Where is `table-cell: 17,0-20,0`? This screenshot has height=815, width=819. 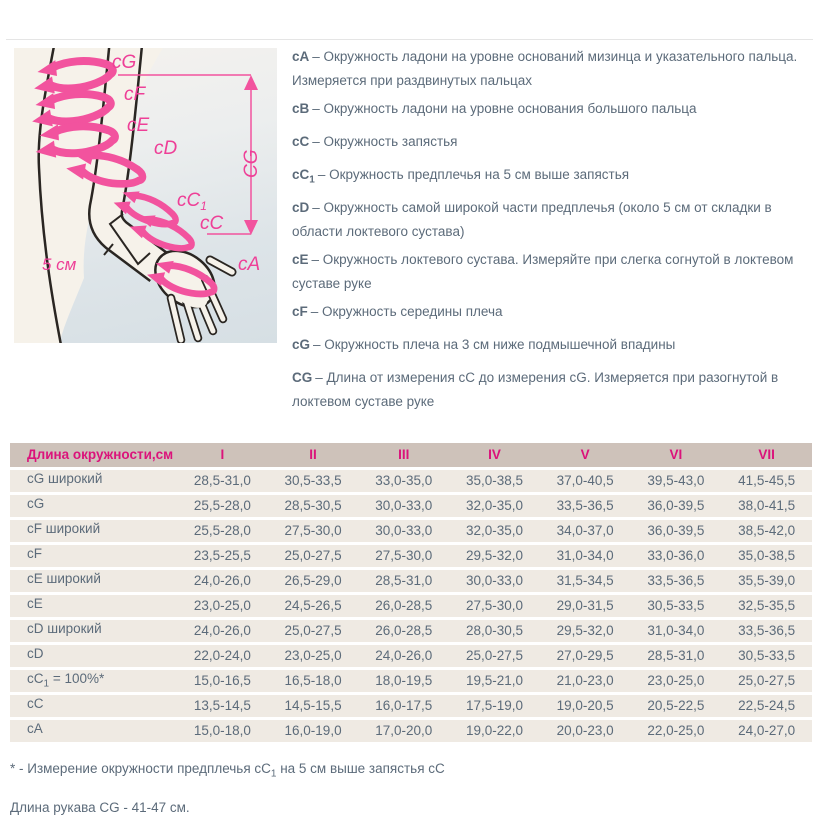 table-cell: 17,0-20,0 is located at coordinates (404, 730).